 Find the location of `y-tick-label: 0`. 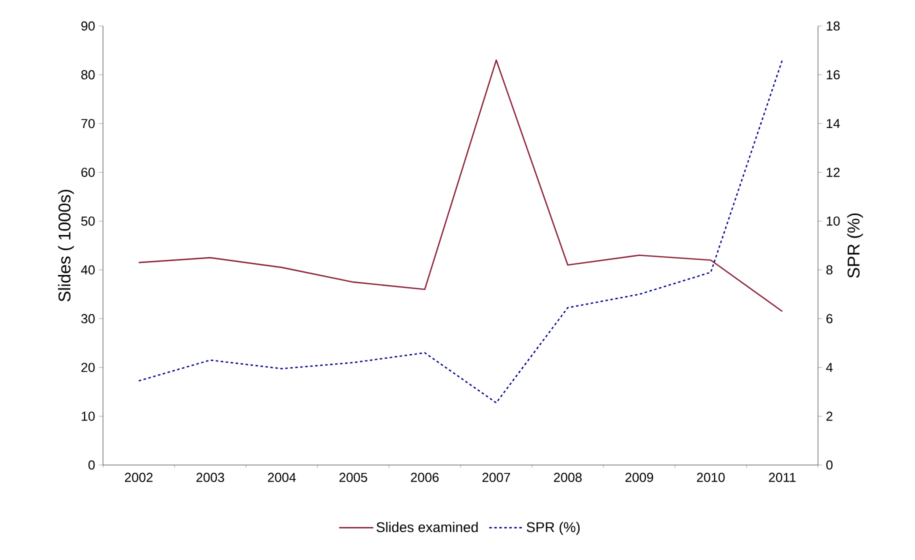

y-tick-label: 0 is located at coordinates (91, 465).